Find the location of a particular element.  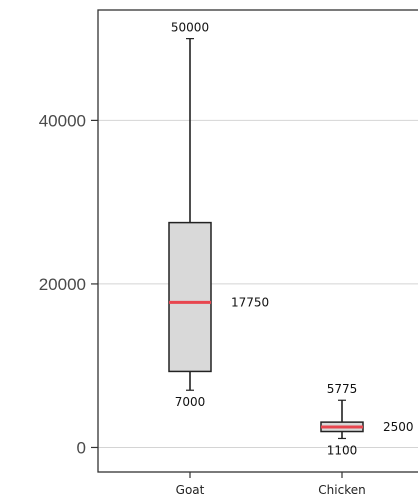

y-tick-label: 0 is located at coordinates (81, 447).